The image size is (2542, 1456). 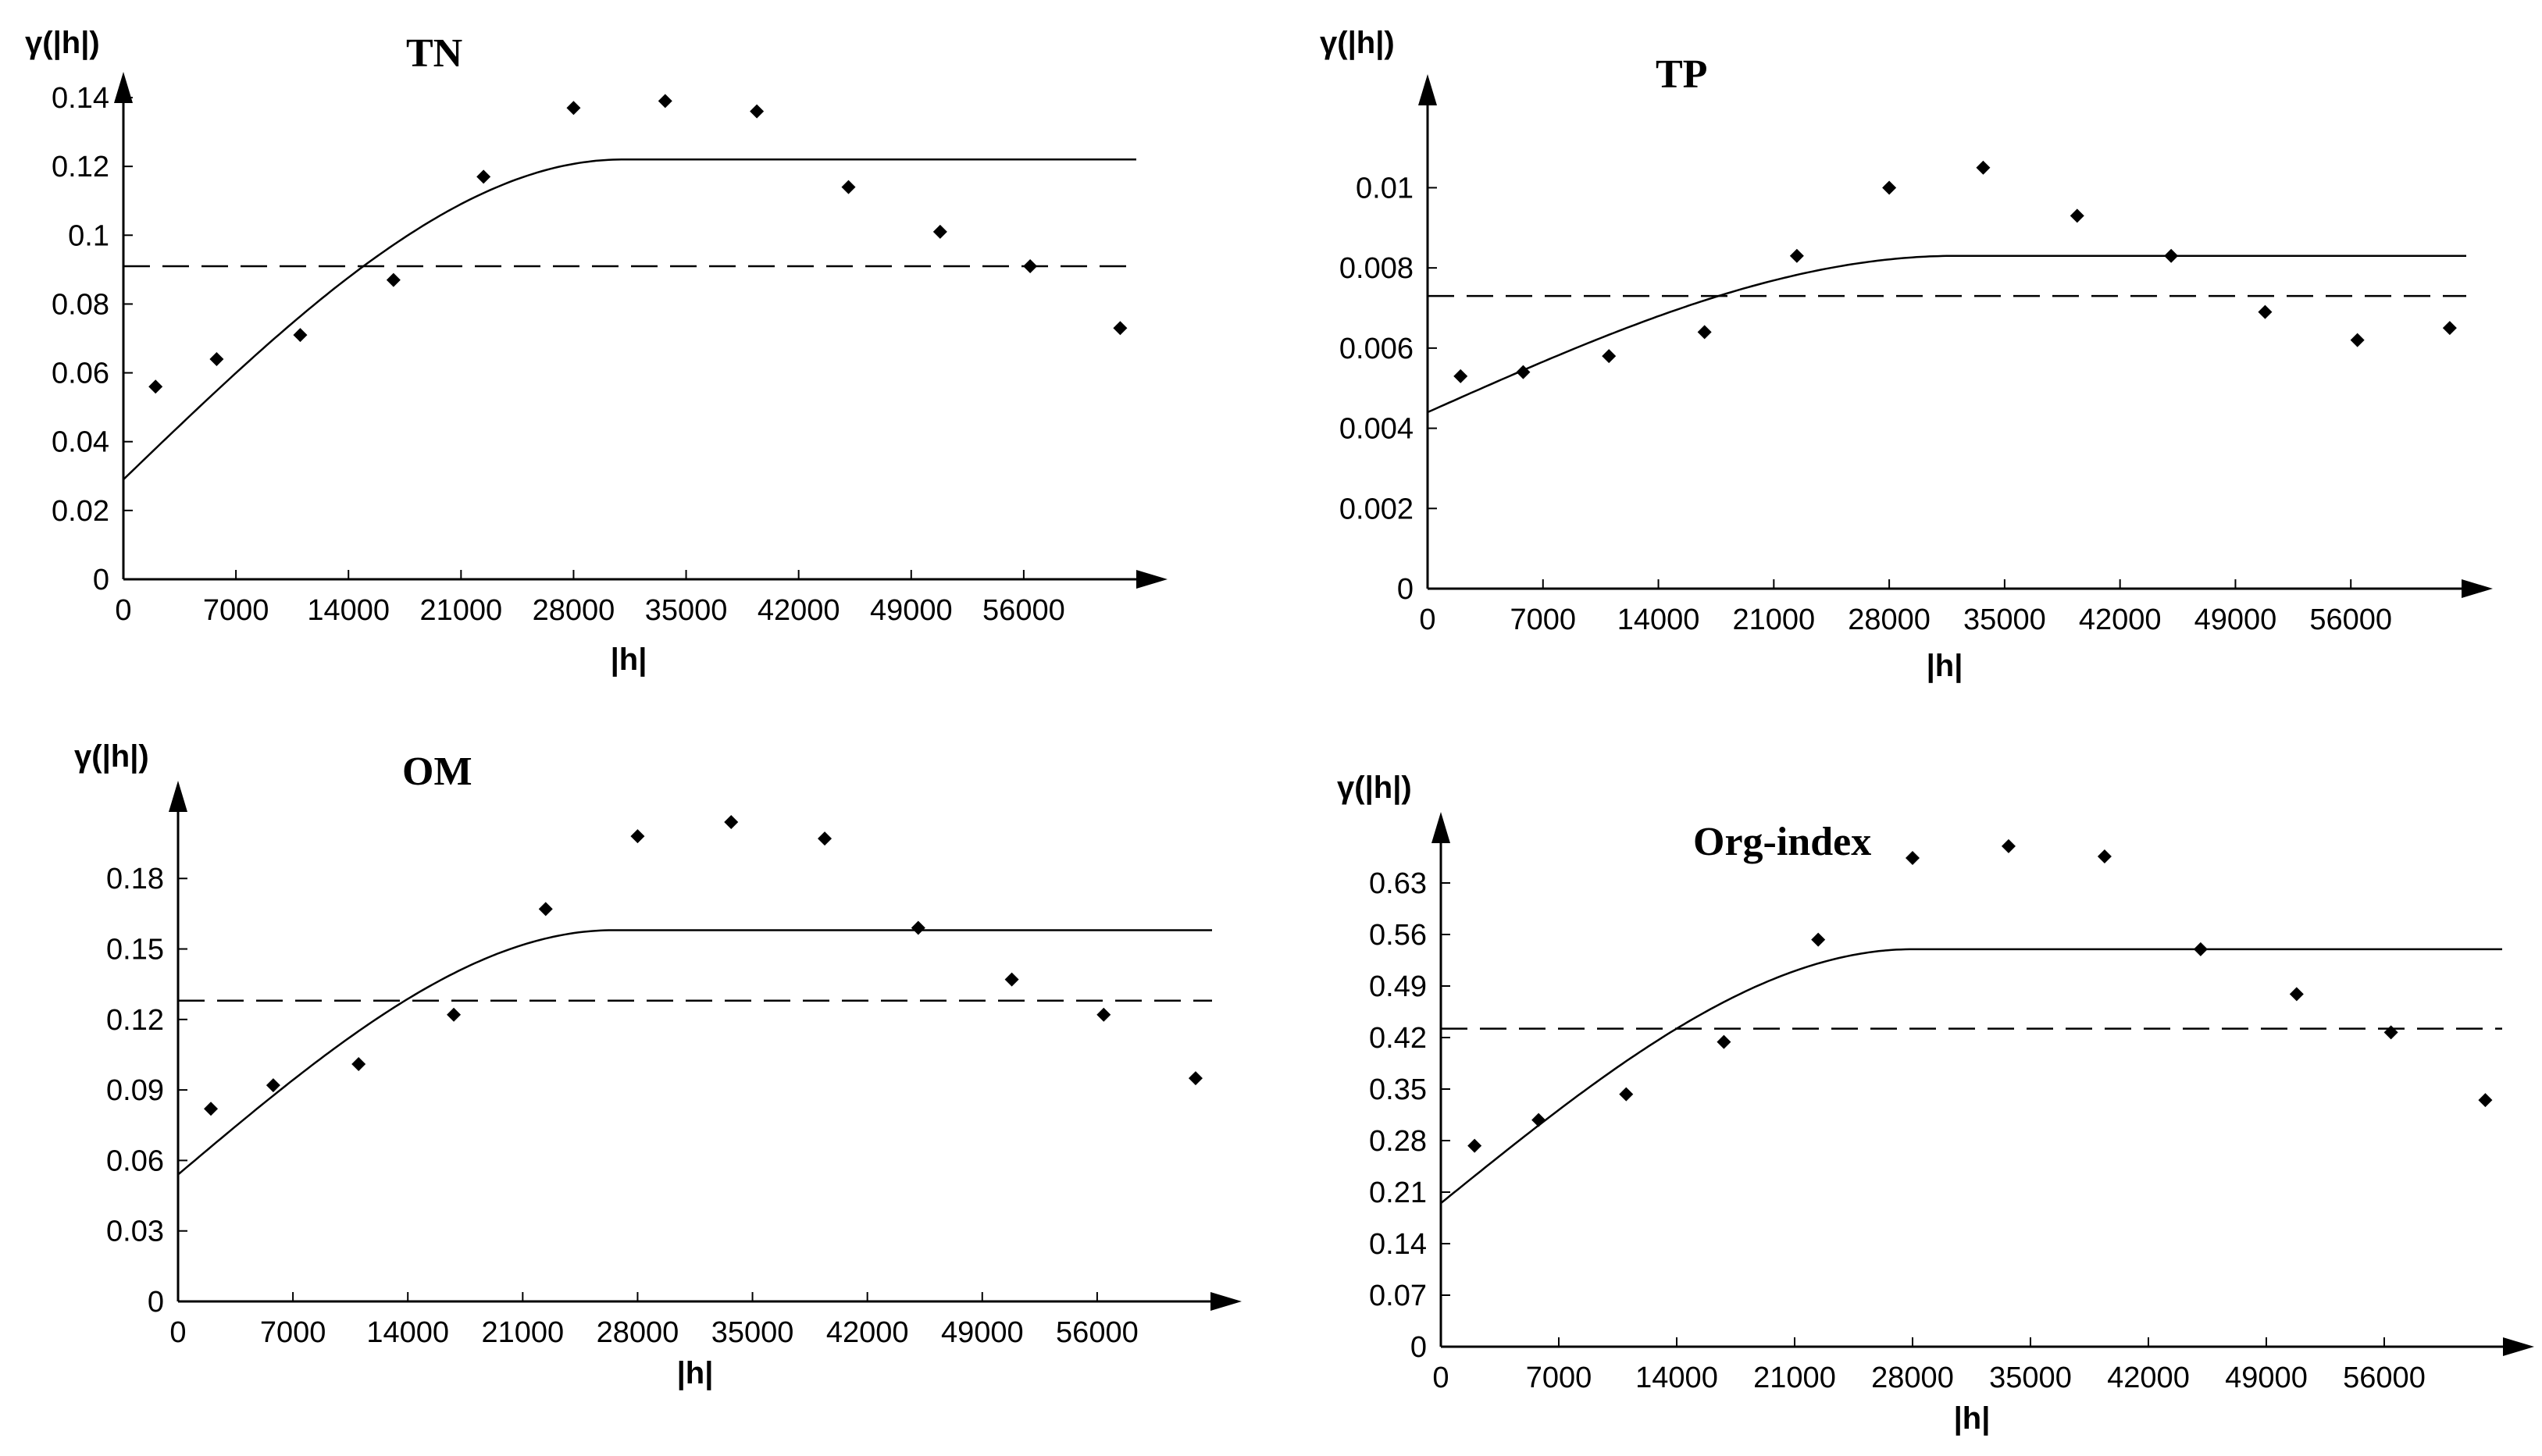 I want to click on y-tick-label: 0.03, so click(x=135, y=1232).